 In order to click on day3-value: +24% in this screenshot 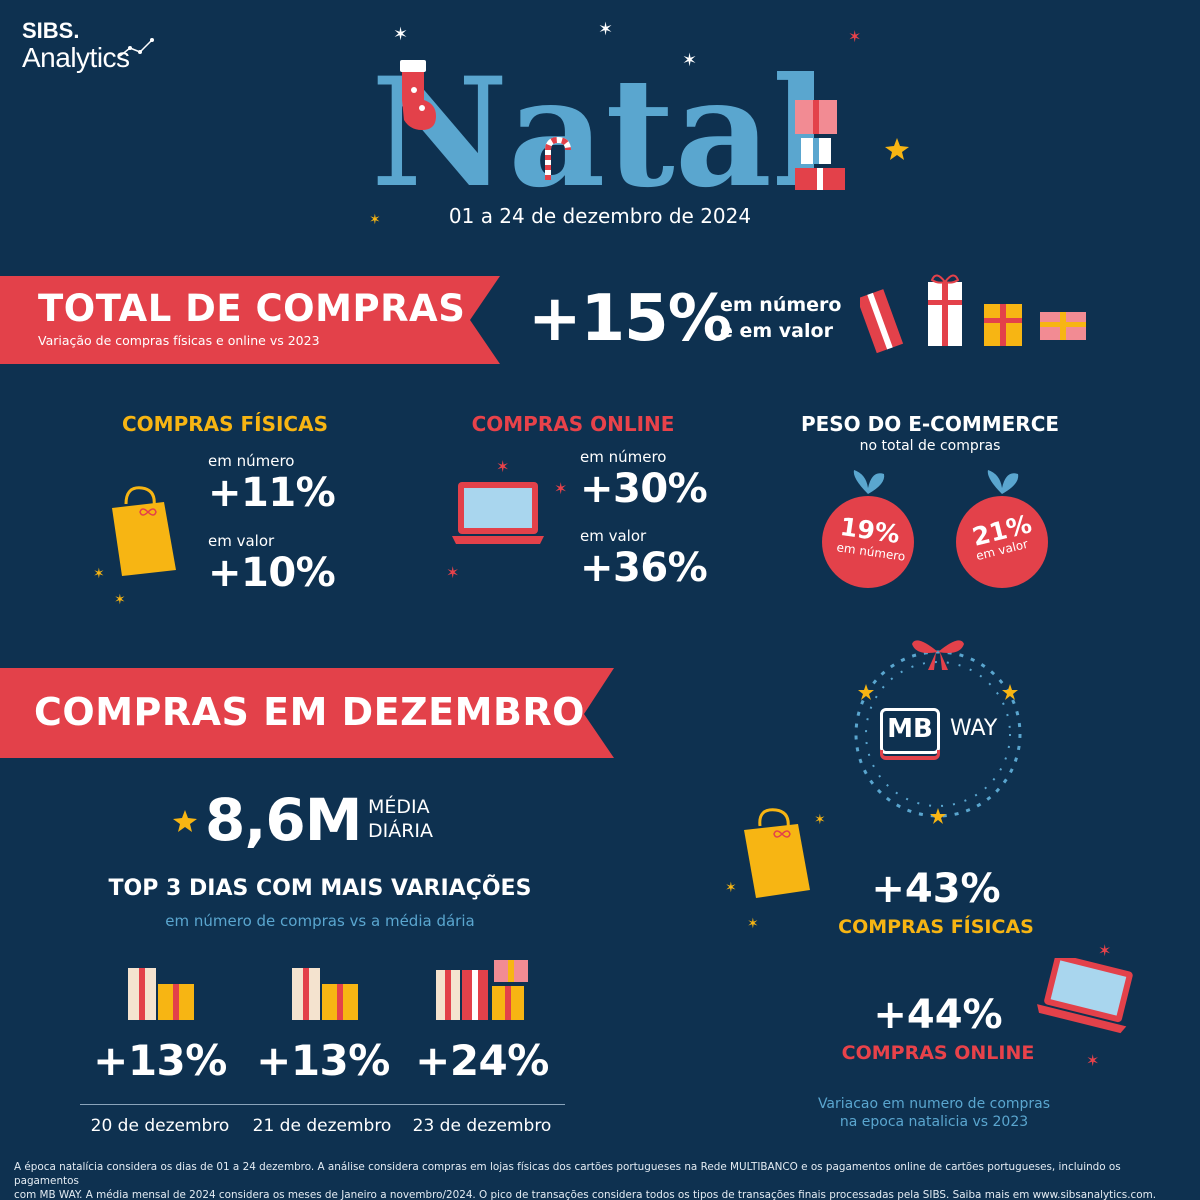, I will do `click(482, 1060)`.